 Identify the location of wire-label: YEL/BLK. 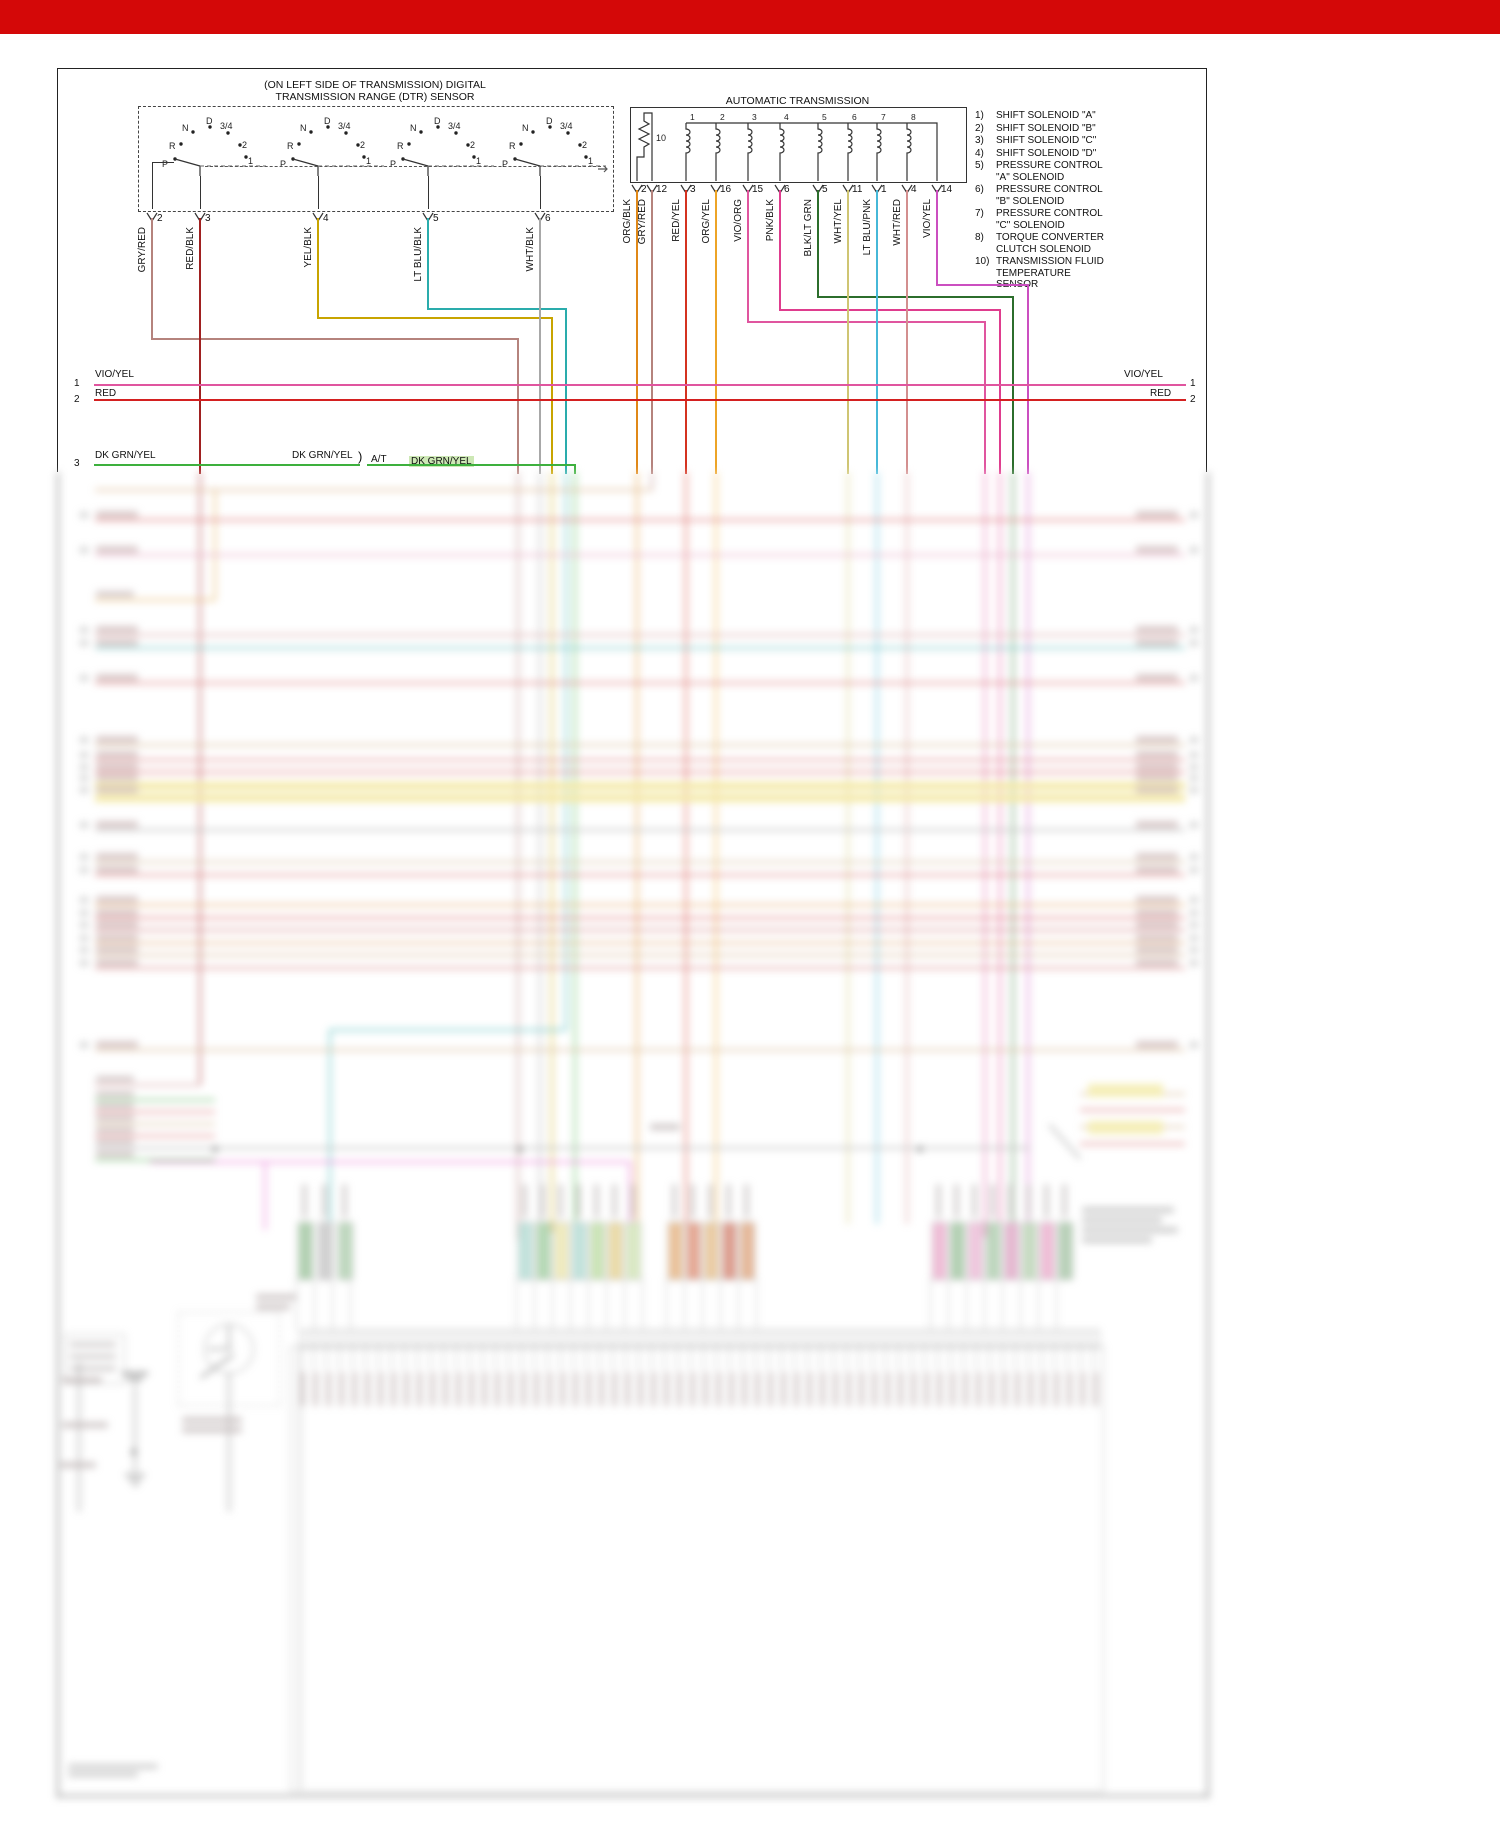
(308, 247).